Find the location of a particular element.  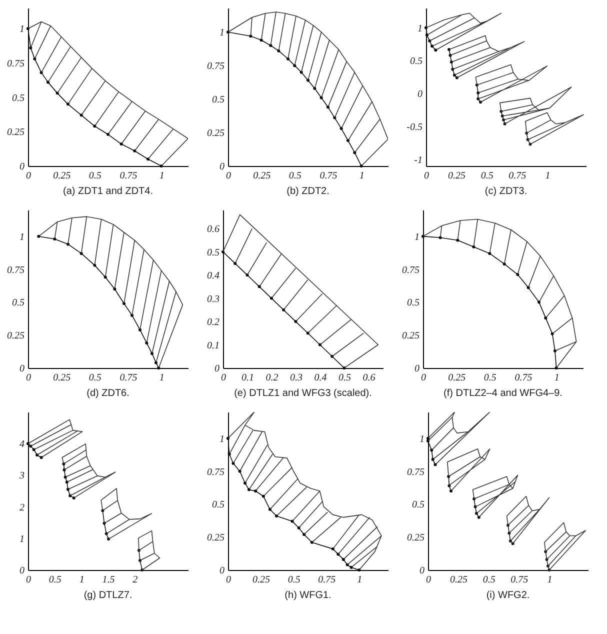

y-tick-label: 3 is located at coordinates (21, 476).